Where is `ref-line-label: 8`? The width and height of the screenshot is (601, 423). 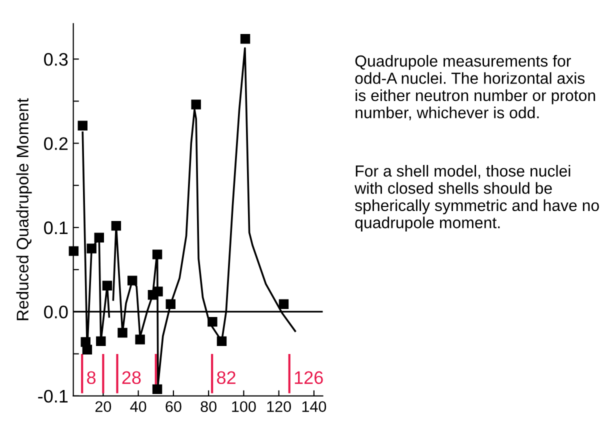 ref-line-label: 8 is located at coordinates (91, 377).